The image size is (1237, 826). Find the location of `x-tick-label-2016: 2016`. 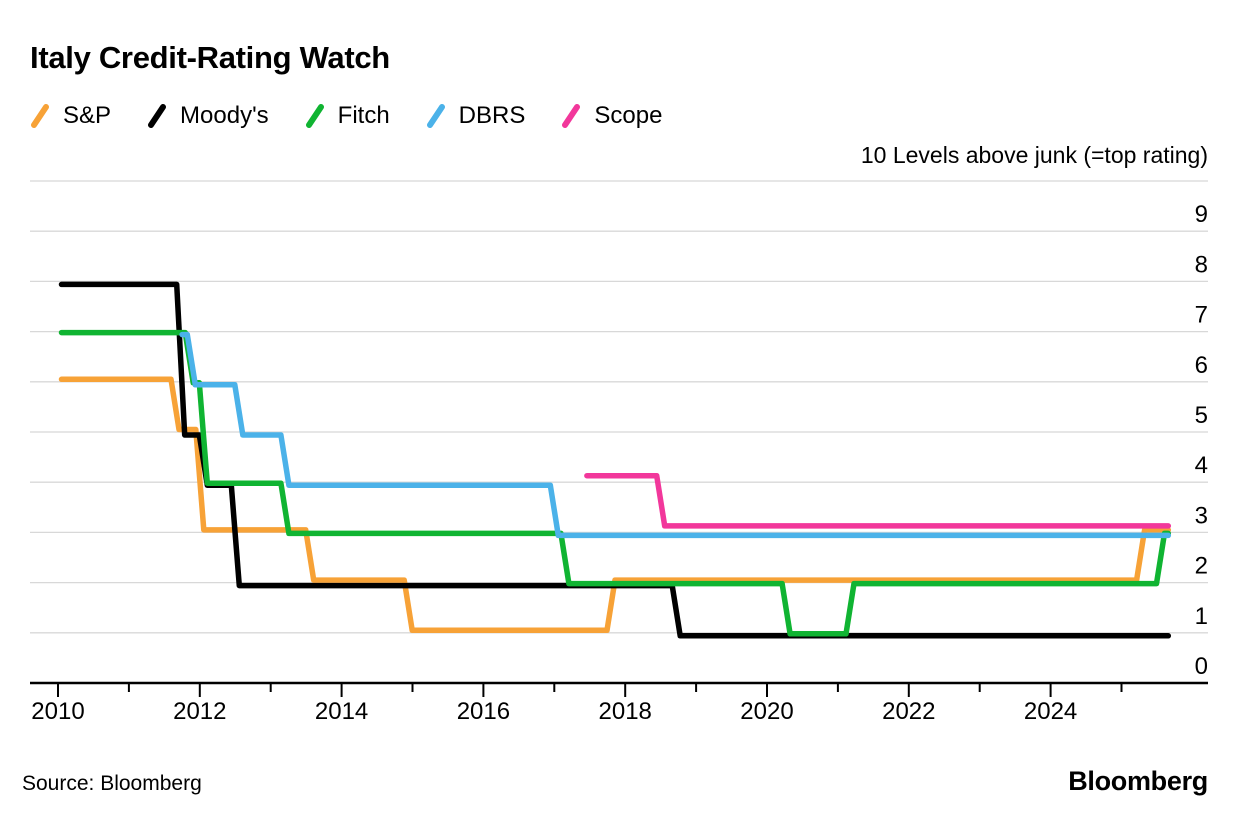

x-tick-label-2016: 2016 is located at coordinates (483, 711).